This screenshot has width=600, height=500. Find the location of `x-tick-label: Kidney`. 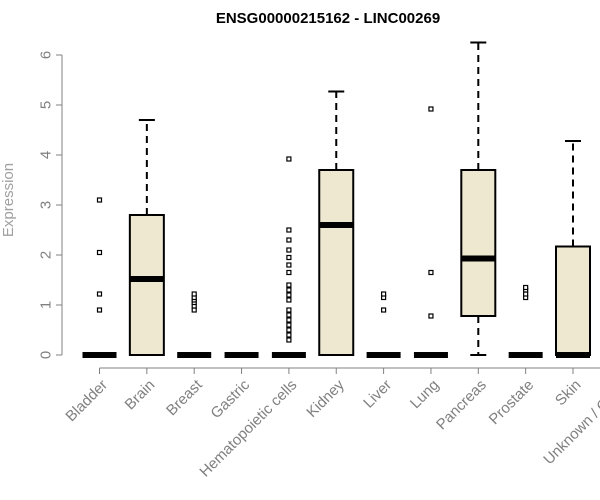

x-tick-label: Kidney is located at coordinates (325, 398).